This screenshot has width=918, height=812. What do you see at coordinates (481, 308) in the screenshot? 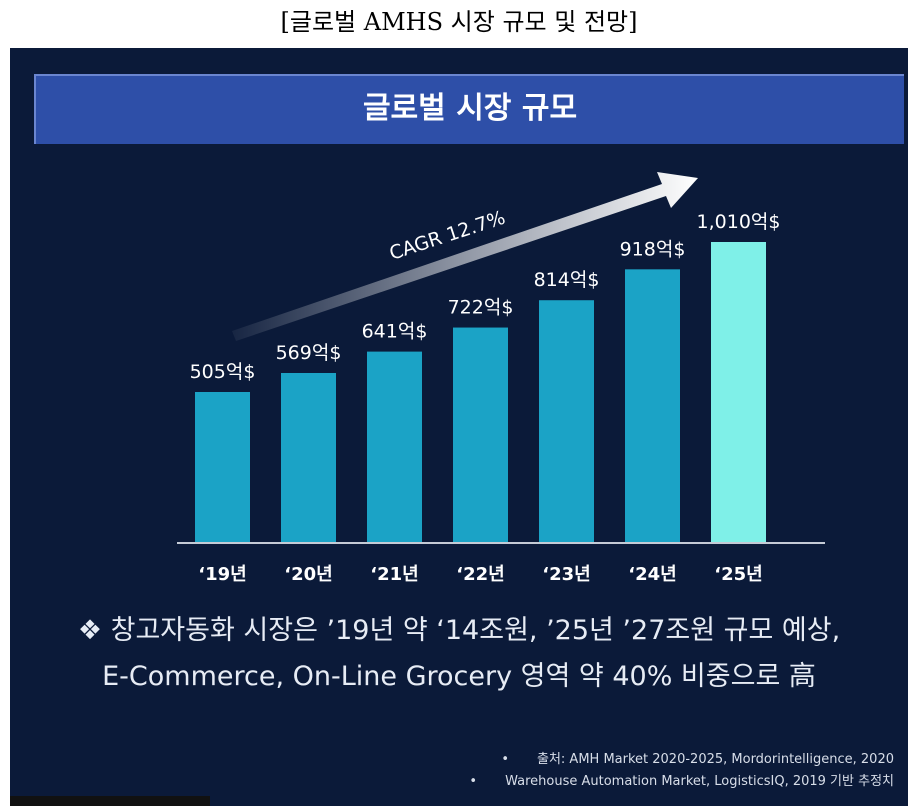
I see `data-label-3: 722억$` at bounding box center [481, 308].